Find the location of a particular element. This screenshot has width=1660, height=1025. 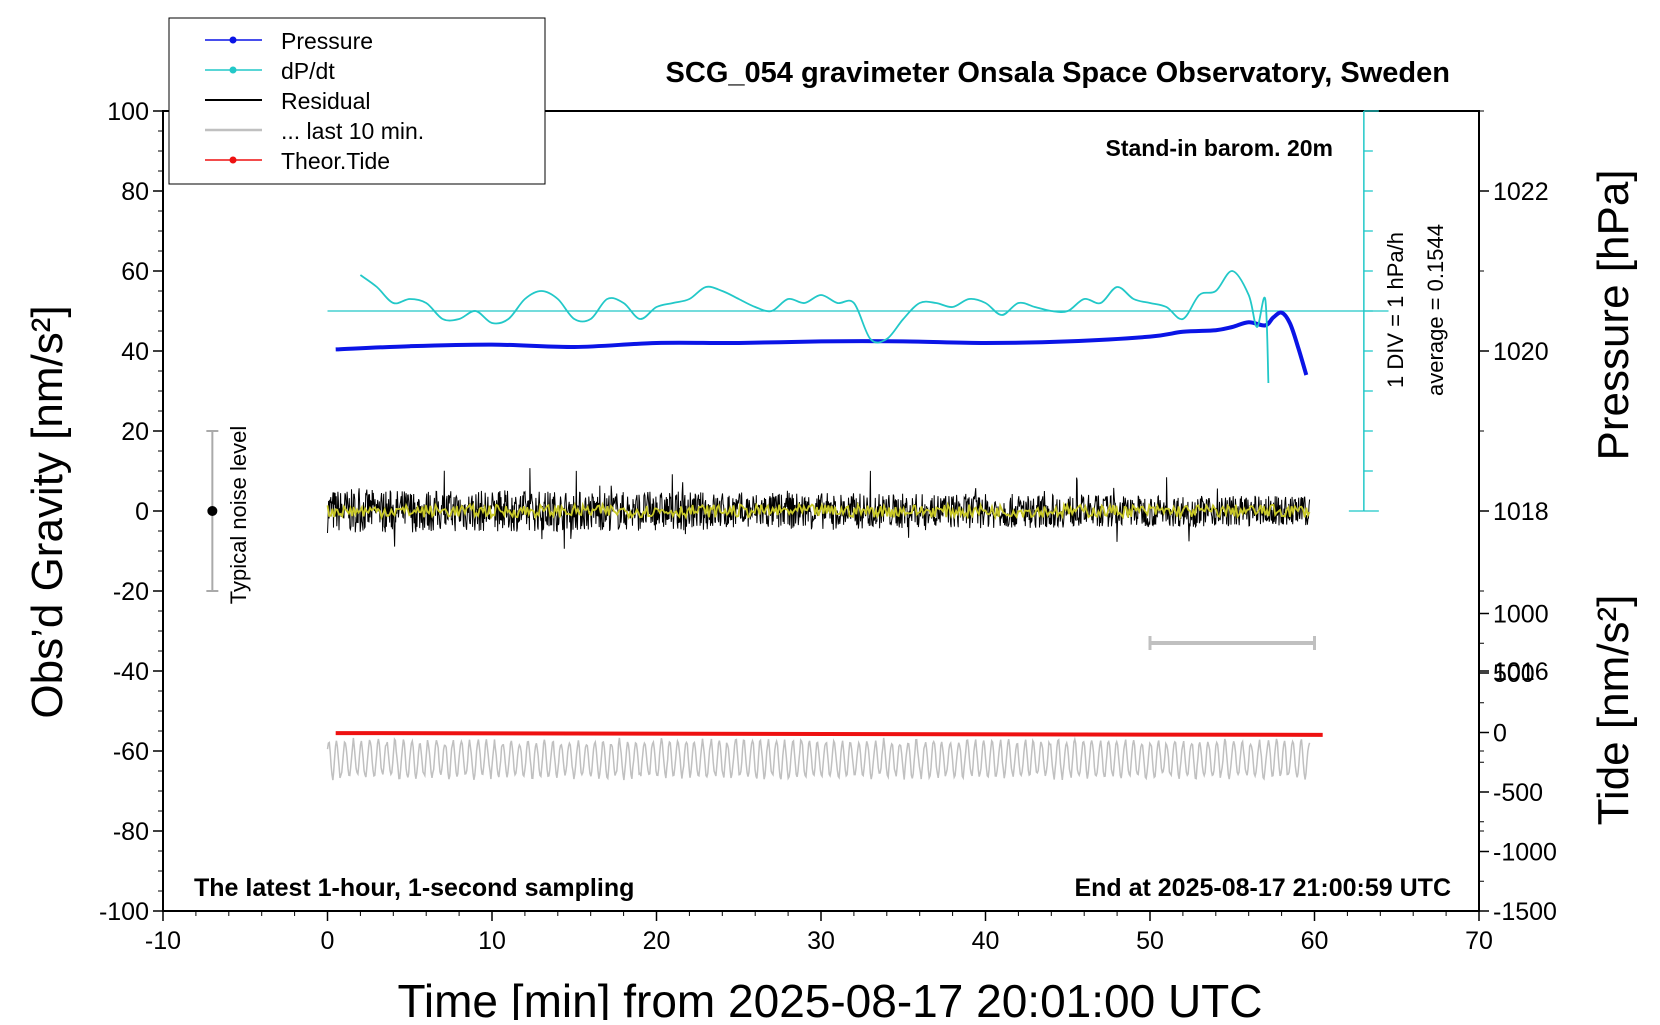

series-tide is located at coordinates (829, 734).